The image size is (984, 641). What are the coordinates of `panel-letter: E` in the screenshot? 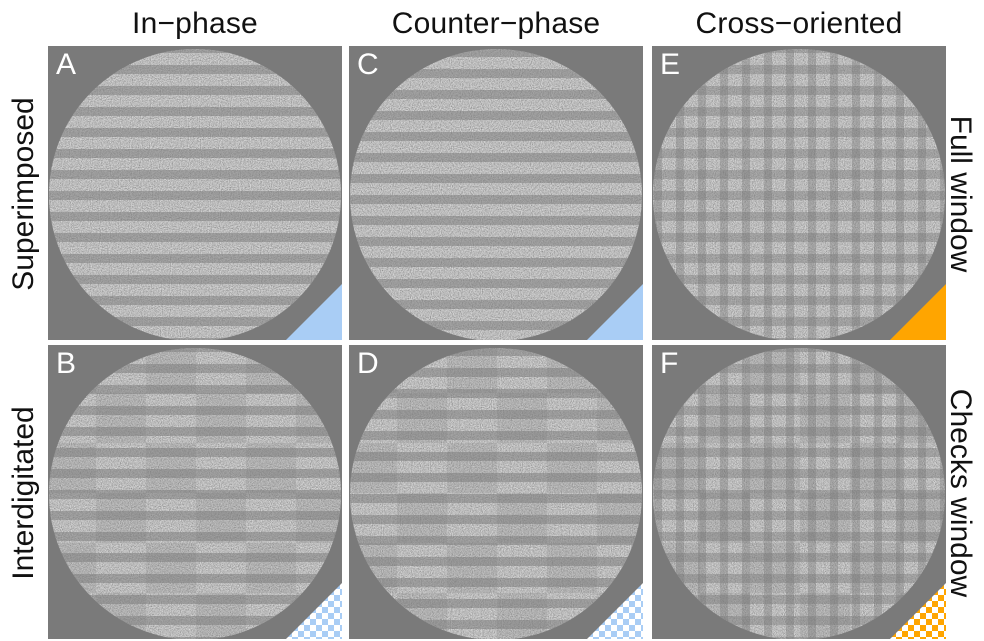 It's located at (670, 64).